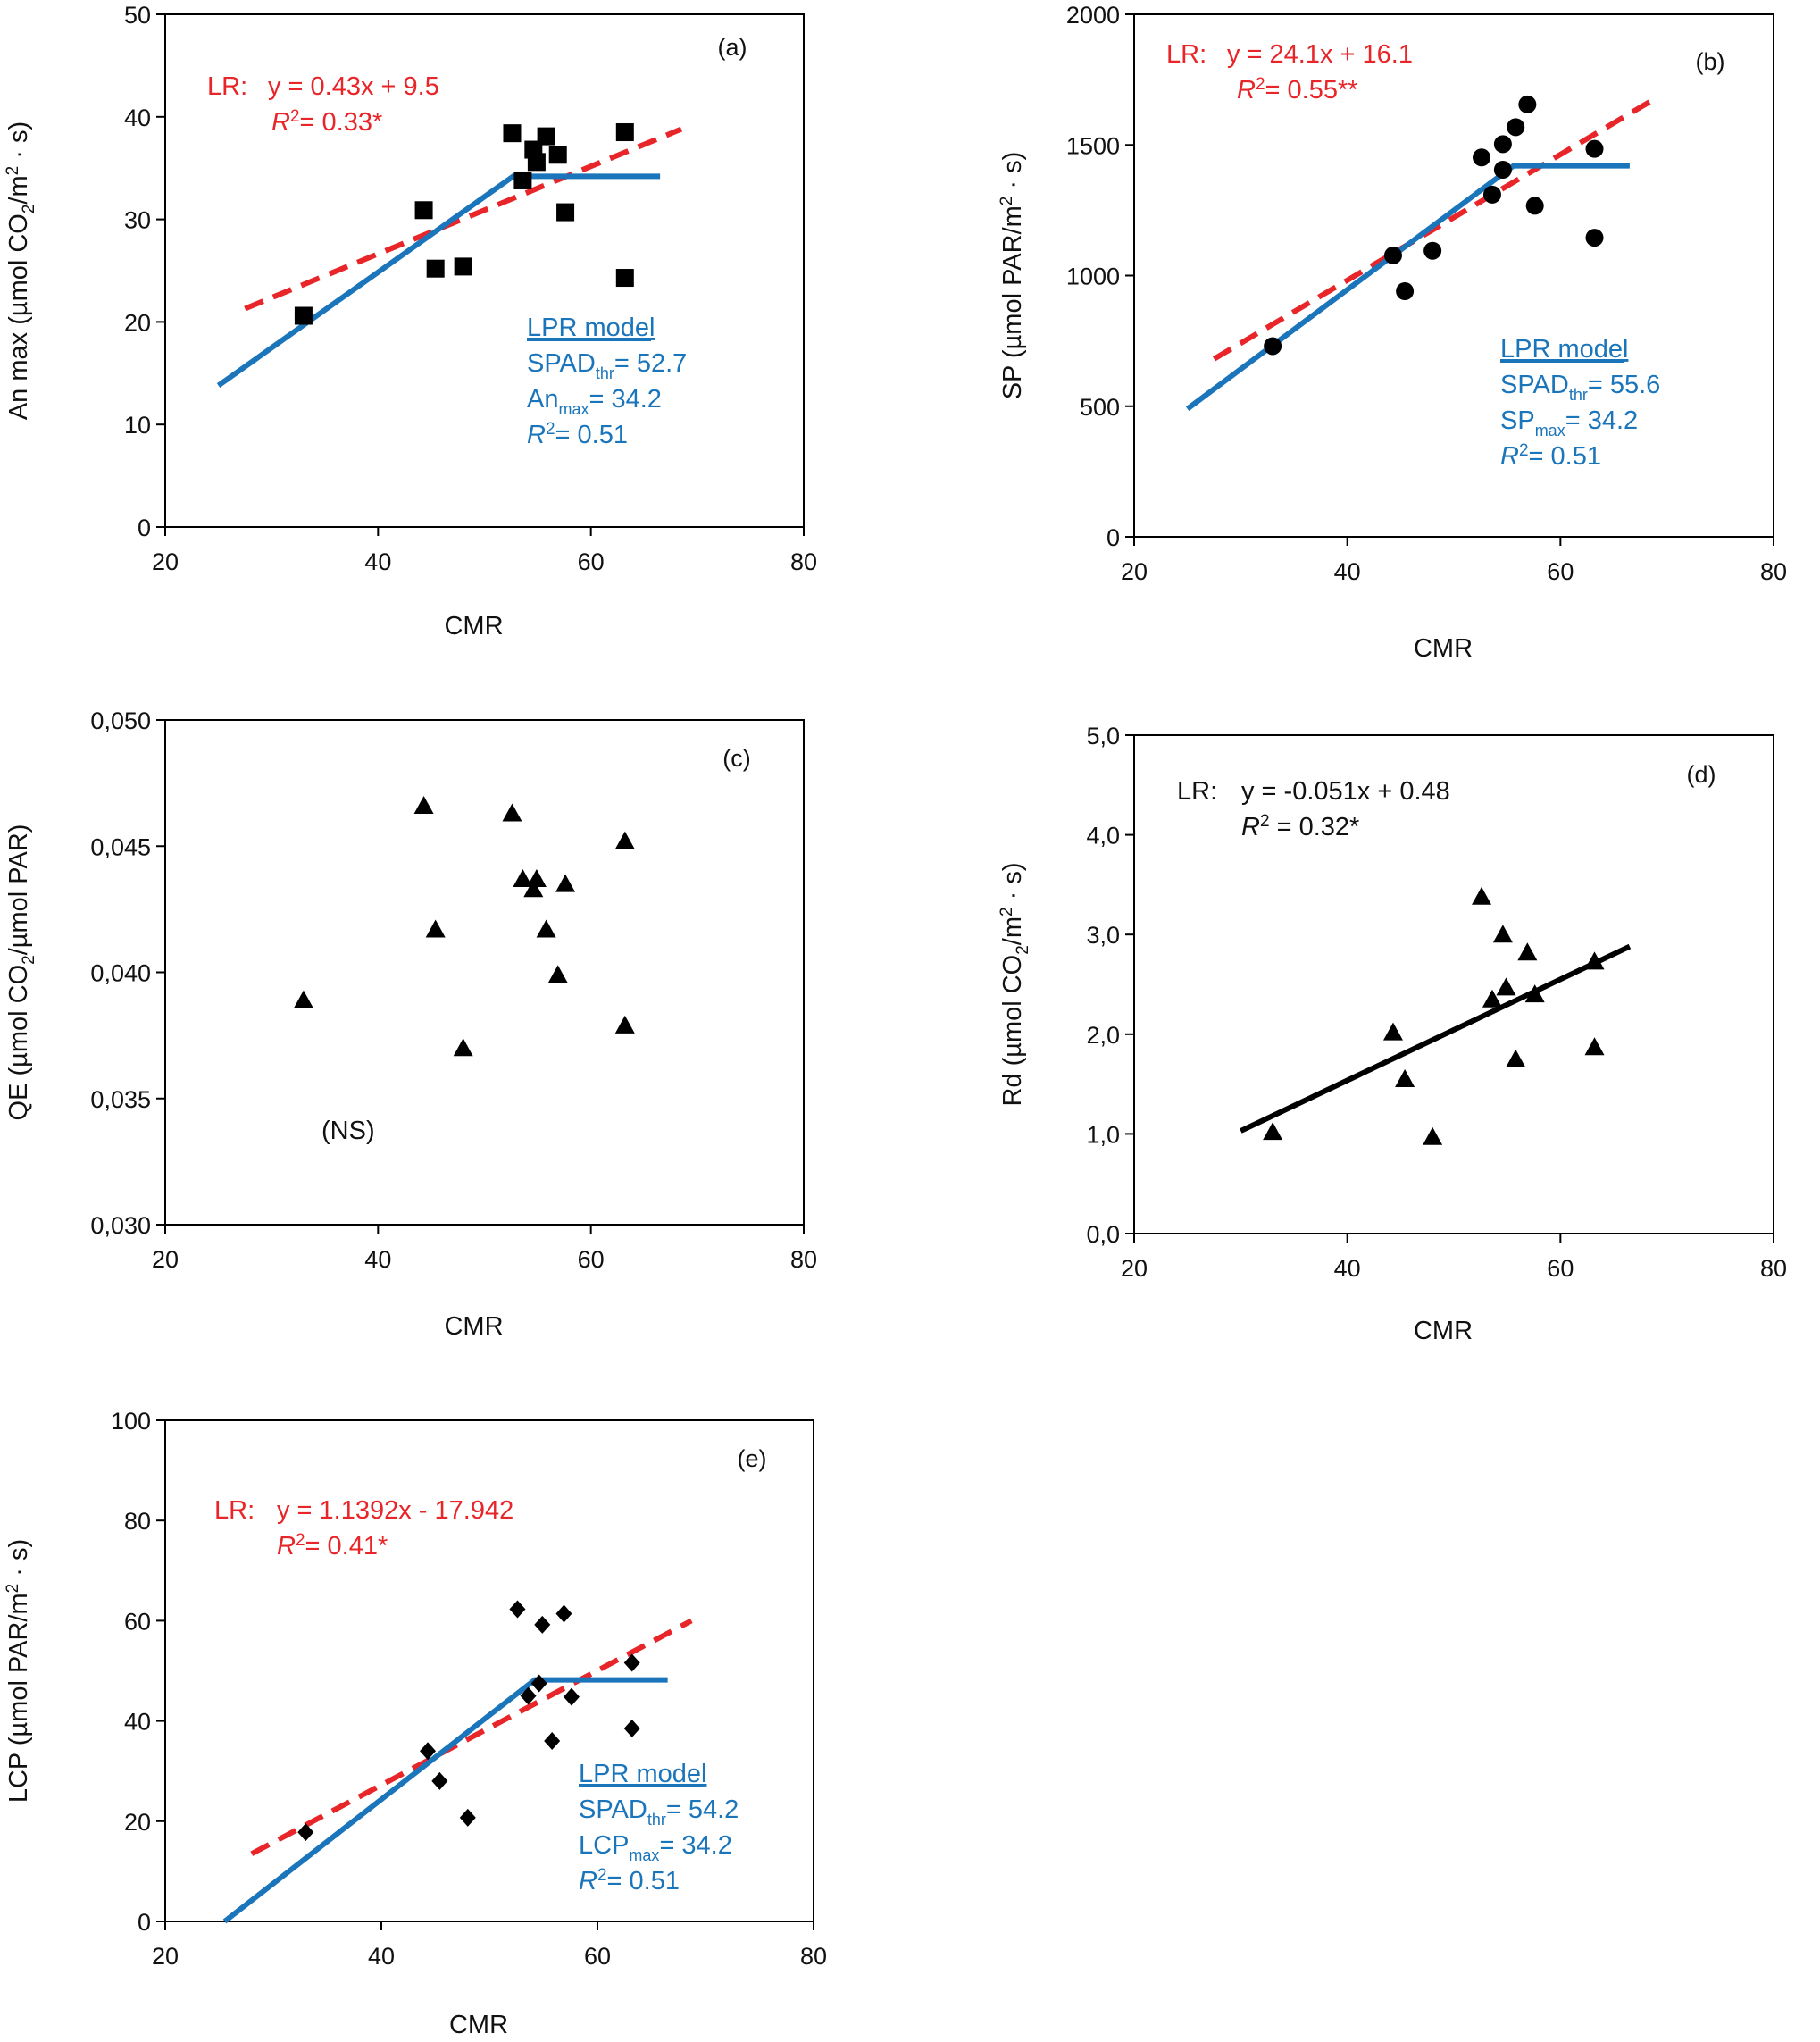 The image size is (1820, 2042). What do you see at coordinates (1103, 935) in the screenshot?
I see `y-tick-label: 3,0` at bounding box center [1103, 935].